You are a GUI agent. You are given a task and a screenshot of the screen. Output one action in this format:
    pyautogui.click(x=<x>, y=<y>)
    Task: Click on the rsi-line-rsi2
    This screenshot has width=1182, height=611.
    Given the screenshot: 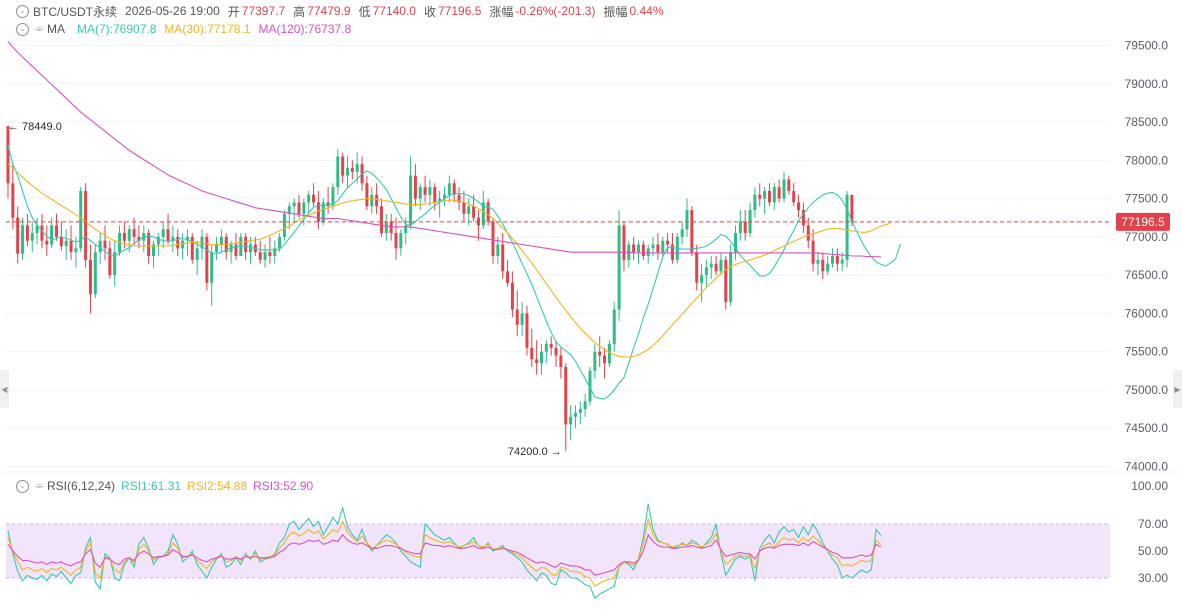 What is the action you would take?
    pyautogui.click(x=444, y=552)
    